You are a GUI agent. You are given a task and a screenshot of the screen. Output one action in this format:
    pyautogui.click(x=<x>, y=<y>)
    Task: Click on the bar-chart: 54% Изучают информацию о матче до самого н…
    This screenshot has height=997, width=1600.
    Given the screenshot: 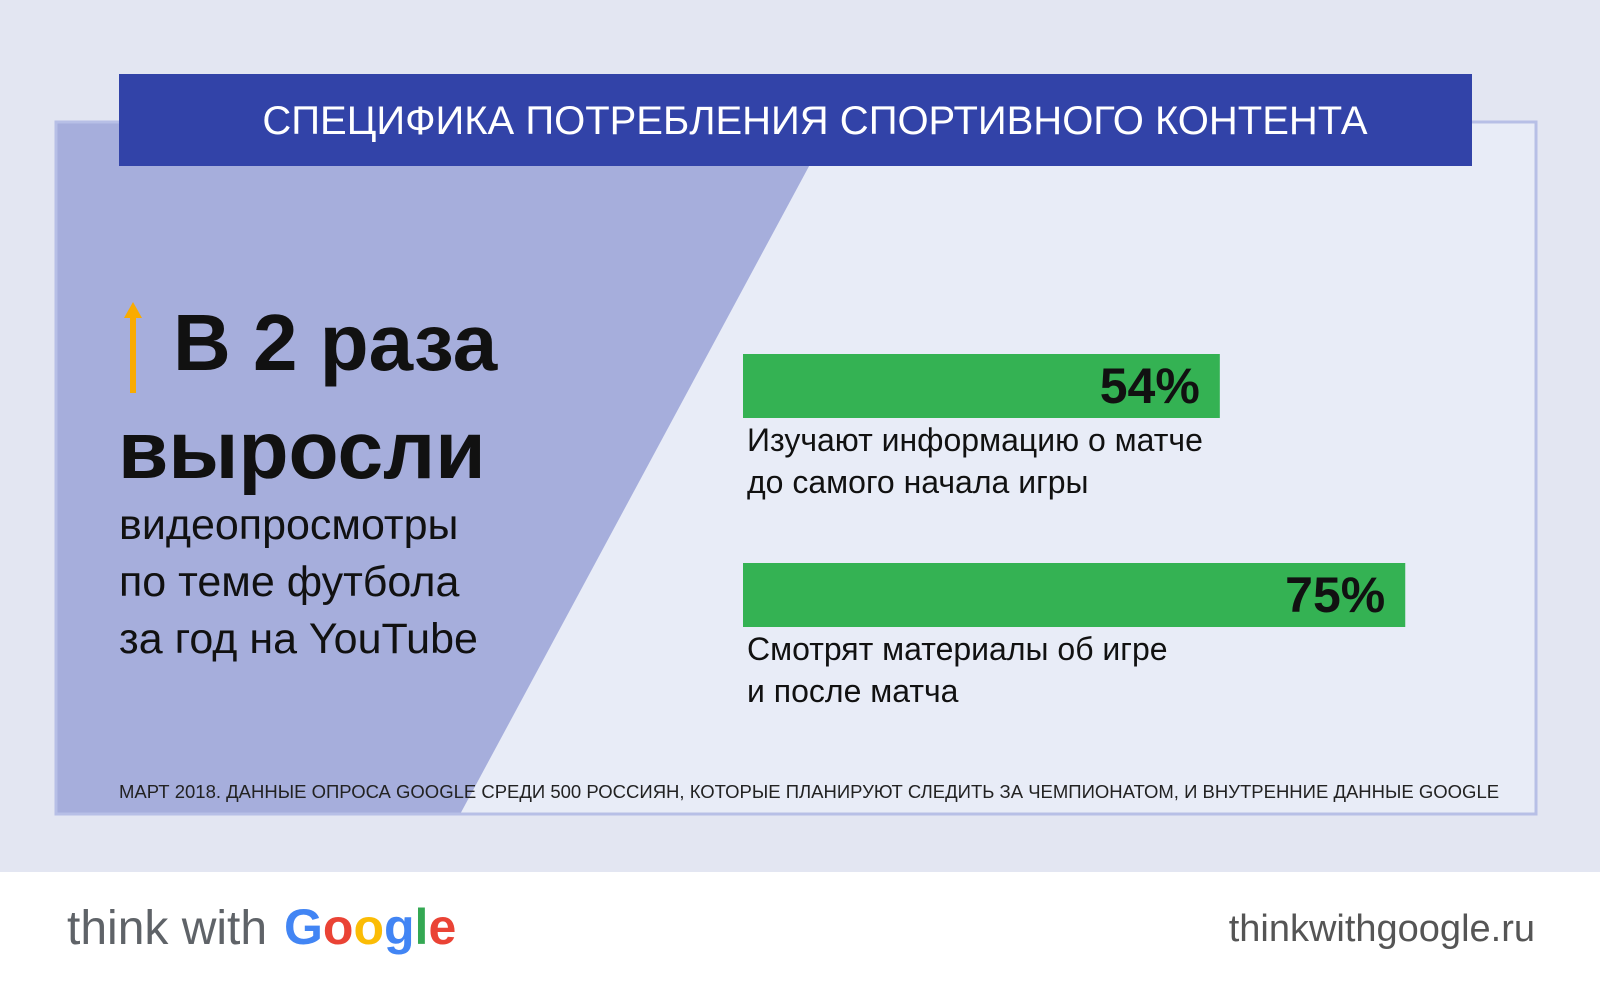 What is the action you would take?
    pyautogui.click(x=1074, y=531)
    